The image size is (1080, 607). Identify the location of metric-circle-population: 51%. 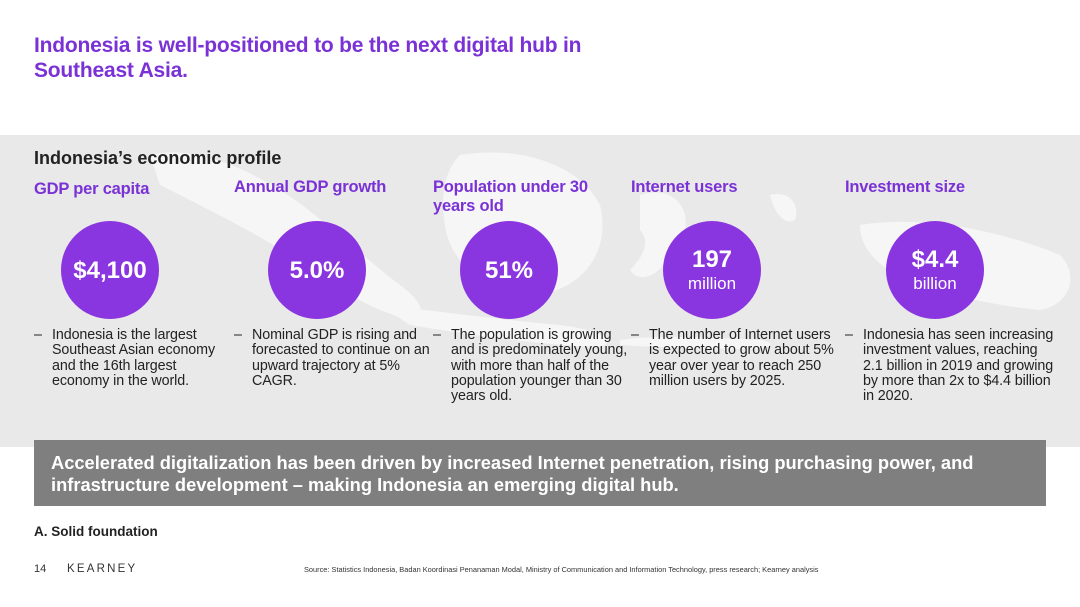
(509, 270).